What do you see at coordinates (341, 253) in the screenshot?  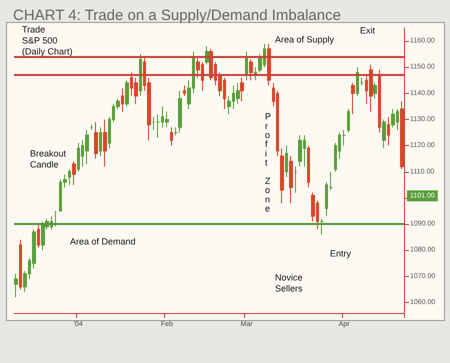 I see `annotation: Entry` at bounding box center [341, 253].